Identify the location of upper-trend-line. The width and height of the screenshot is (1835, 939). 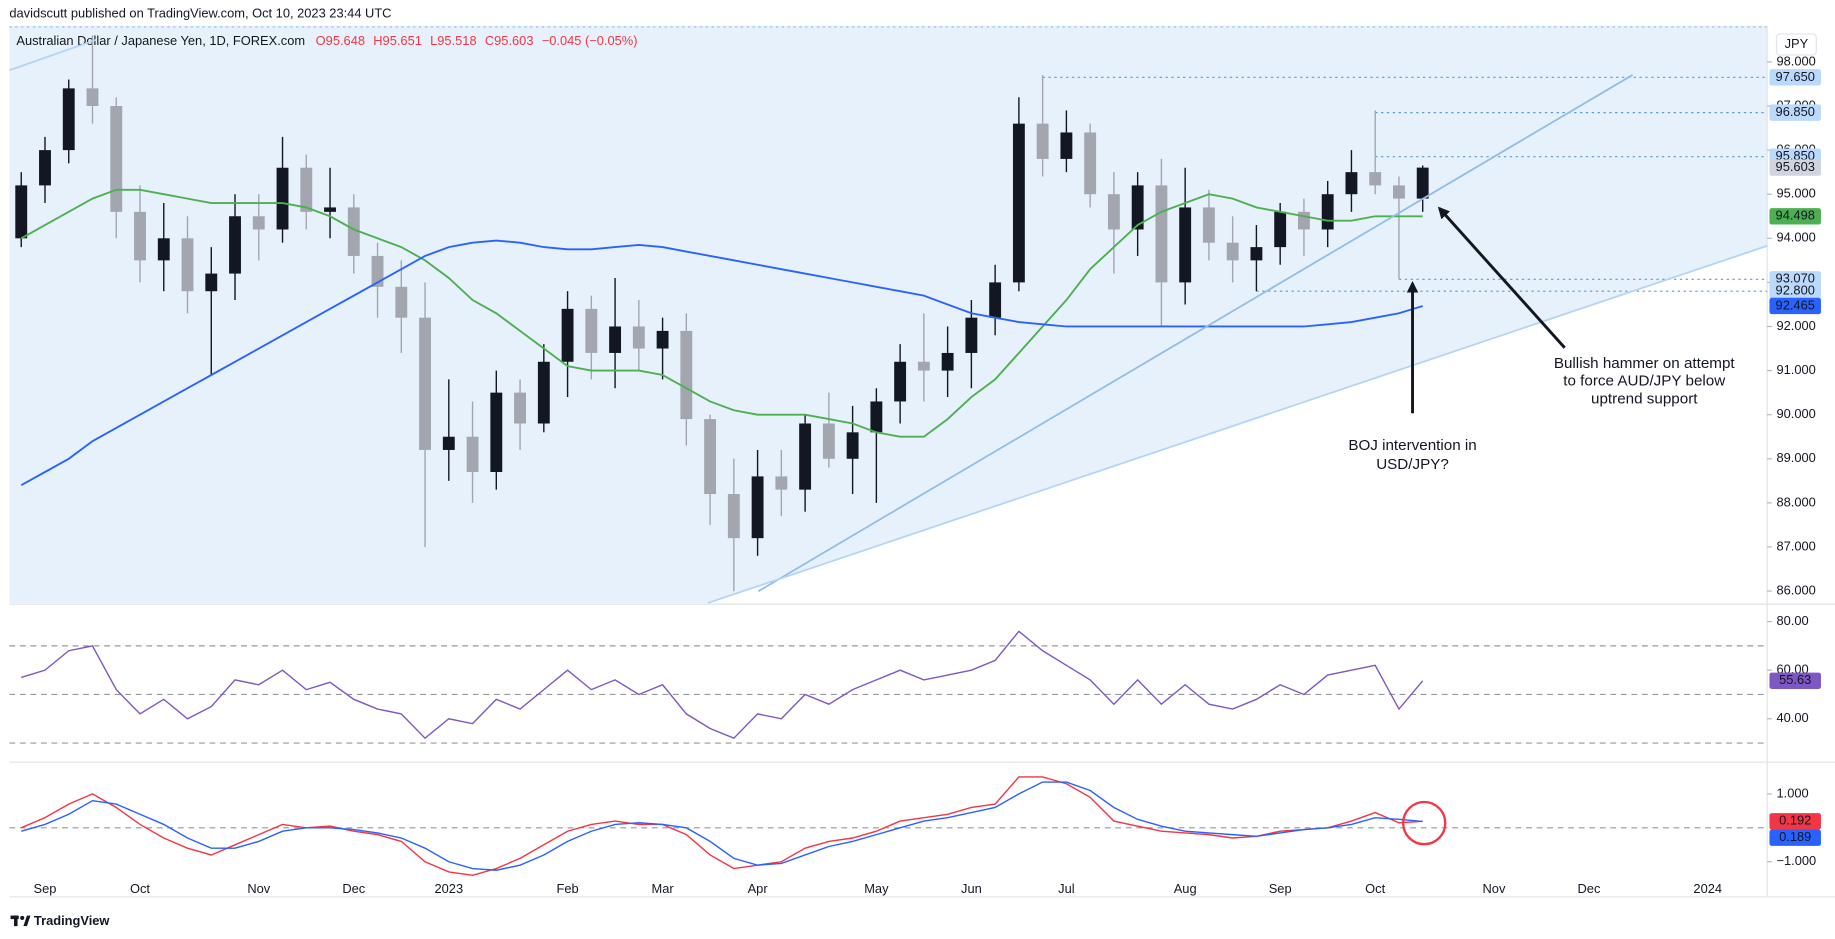
(53, 55).